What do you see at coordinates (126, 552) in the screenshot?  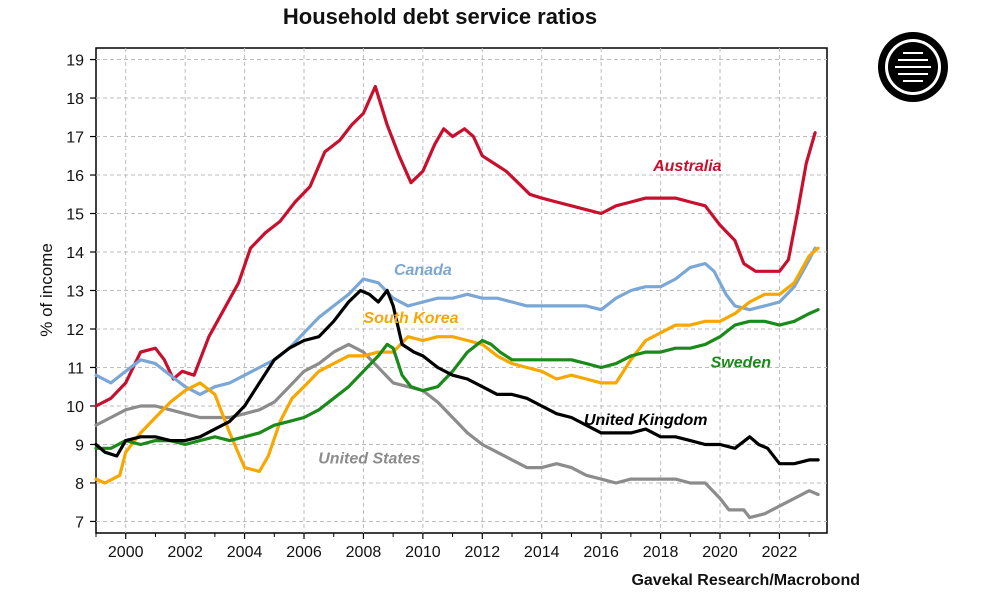 I see `x-tick-label: 2000` at bounding box center [126, 552].